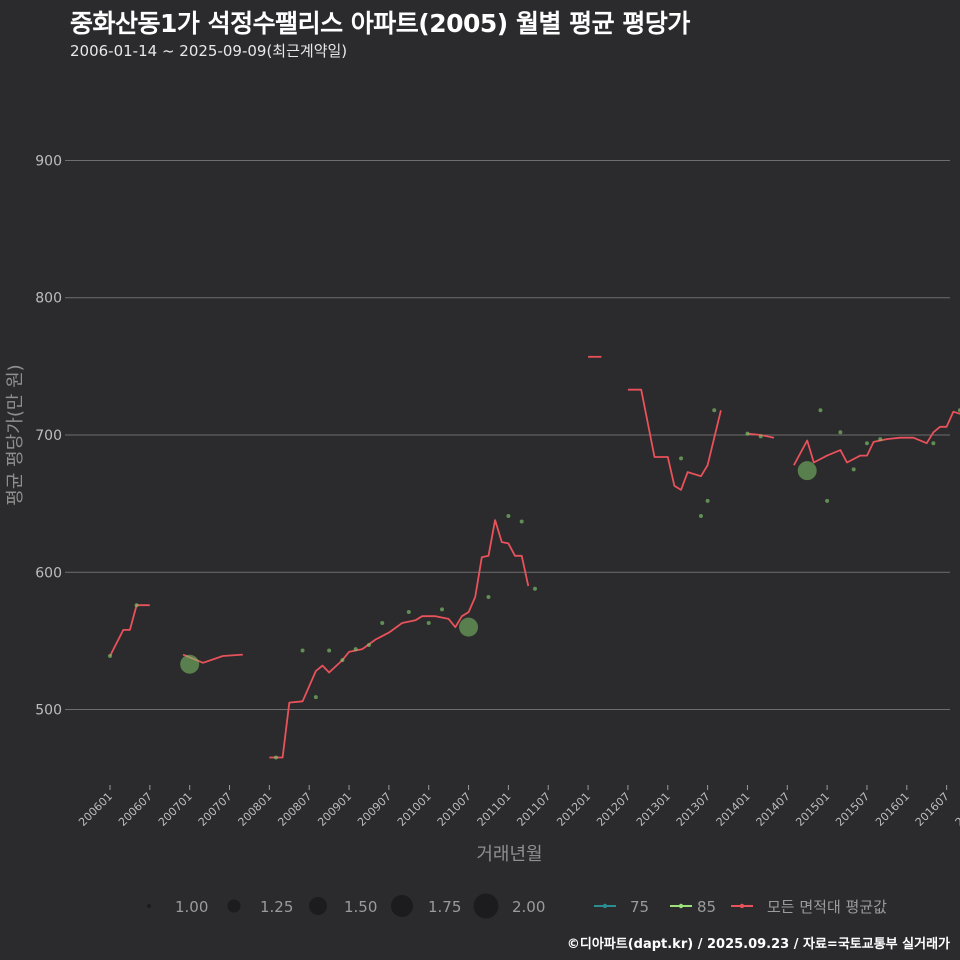 Image resolution: width=960 pixels, height=960 pixels. Describe the element at coordinates (613, 809) in the screenshot. I see `x-tick-label: 201207` at that location.